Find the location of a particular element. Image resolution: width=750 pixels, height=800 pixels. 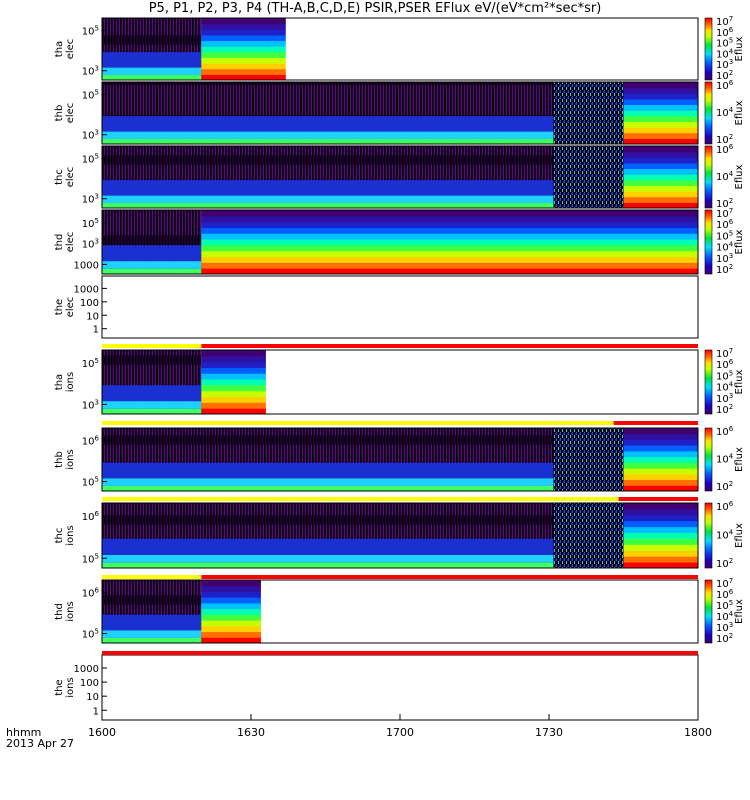

colorbar-tick-label: 10² is located at coordinates (724, 486).